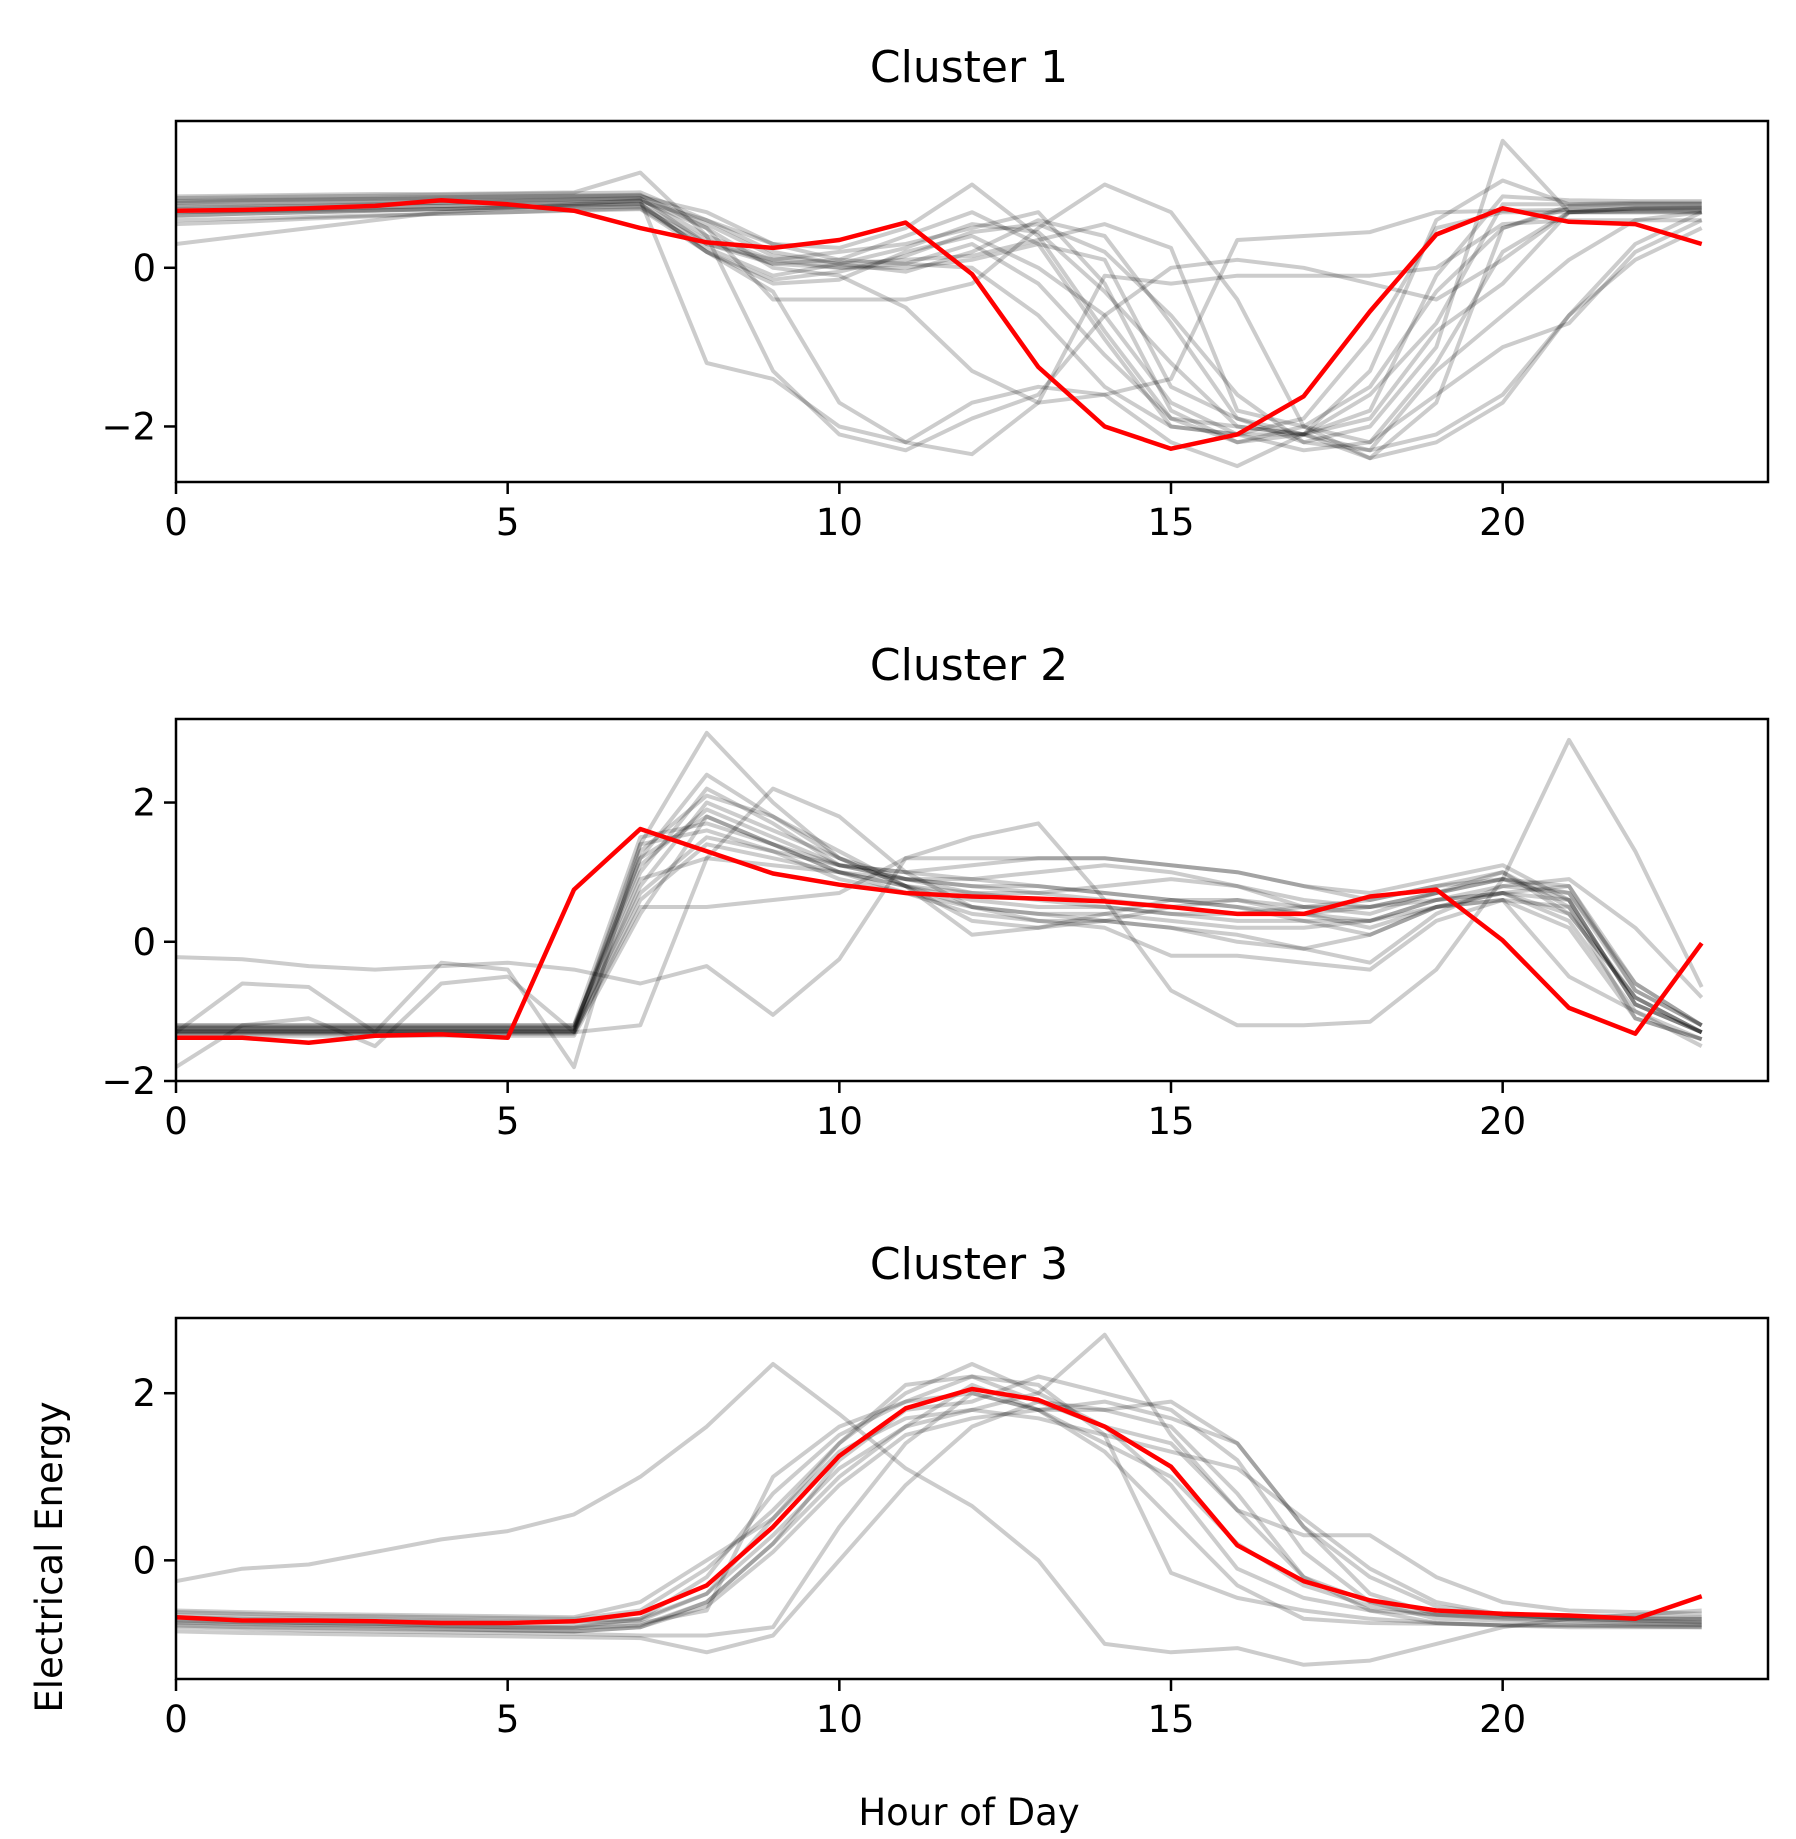 Image resolution: width=1796 pixels, height=1839 pixels. I want to click on cluster-1-title: Cluster 1, so click(969, 67).